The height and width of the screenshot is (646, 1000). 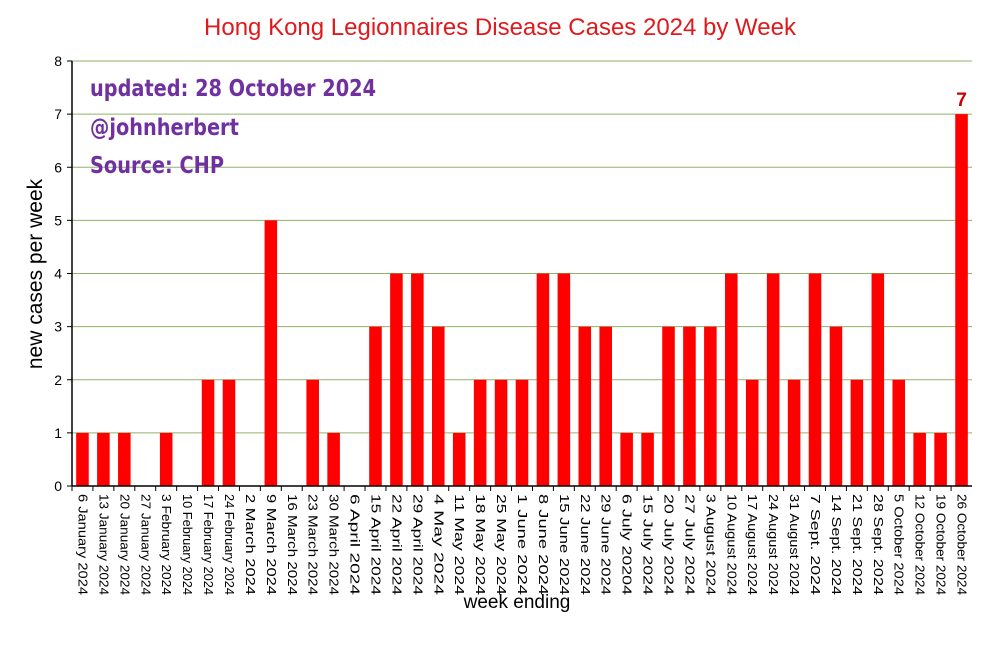 I want to click on x-tick-label: 15 June 2024, so click(x=564, y=544).